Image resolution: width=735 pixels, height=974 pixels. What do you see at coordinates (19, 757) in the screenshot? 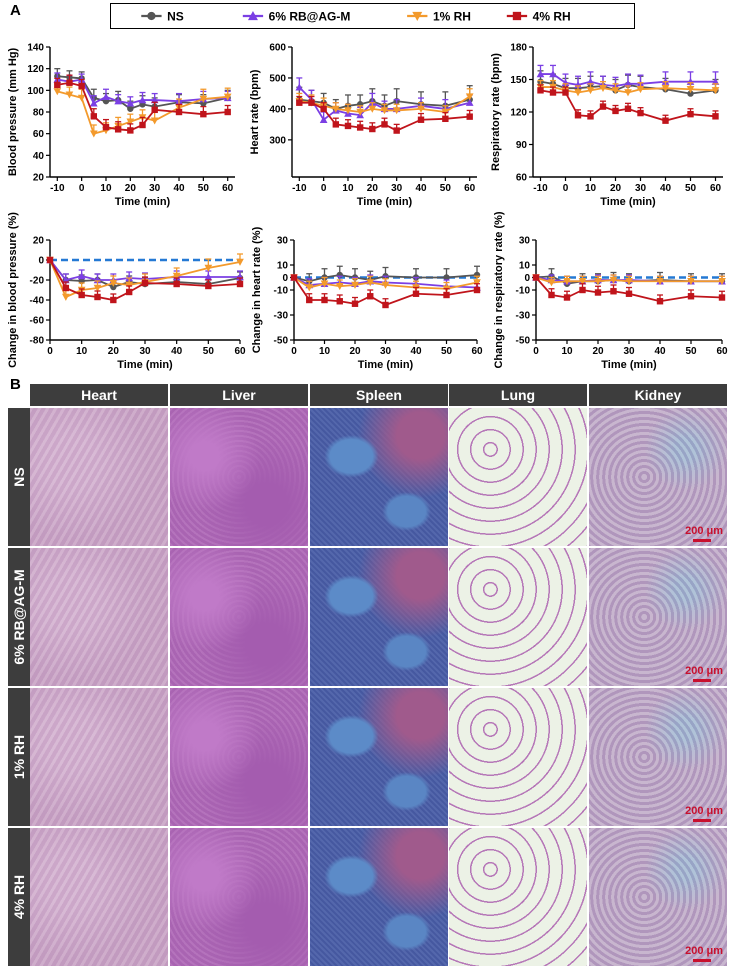
I see `row-header-label: 1% RH` at bounding box center [19, 757].